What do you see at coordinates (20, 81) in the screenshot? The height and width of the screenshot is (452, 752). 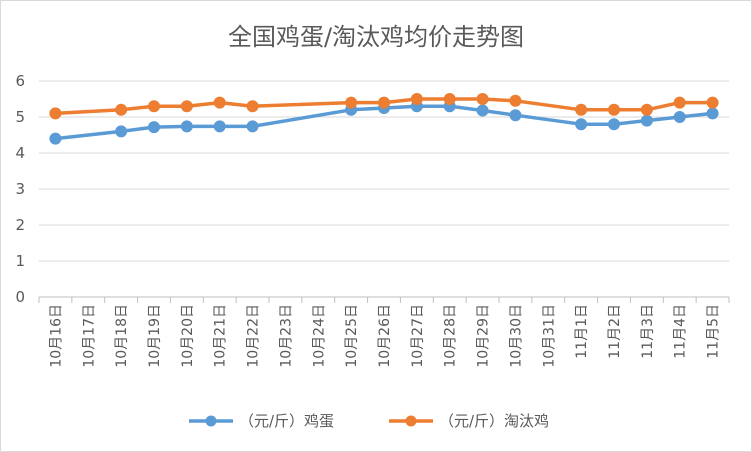 I see `y-tick-label: 6` at bounding box center [20, 81].